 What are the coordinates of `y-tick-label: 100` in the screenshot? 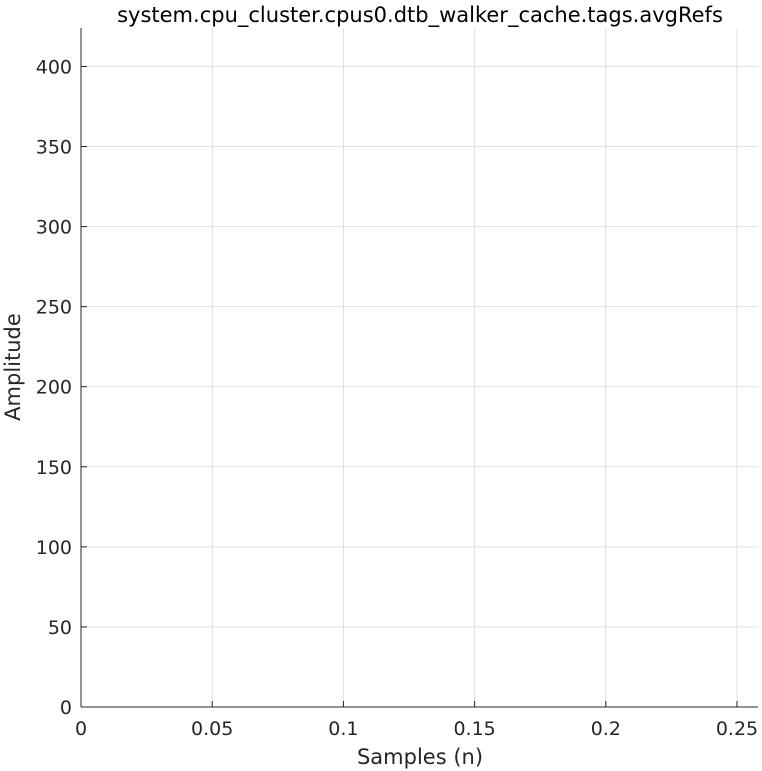 It's located at (54, 548).